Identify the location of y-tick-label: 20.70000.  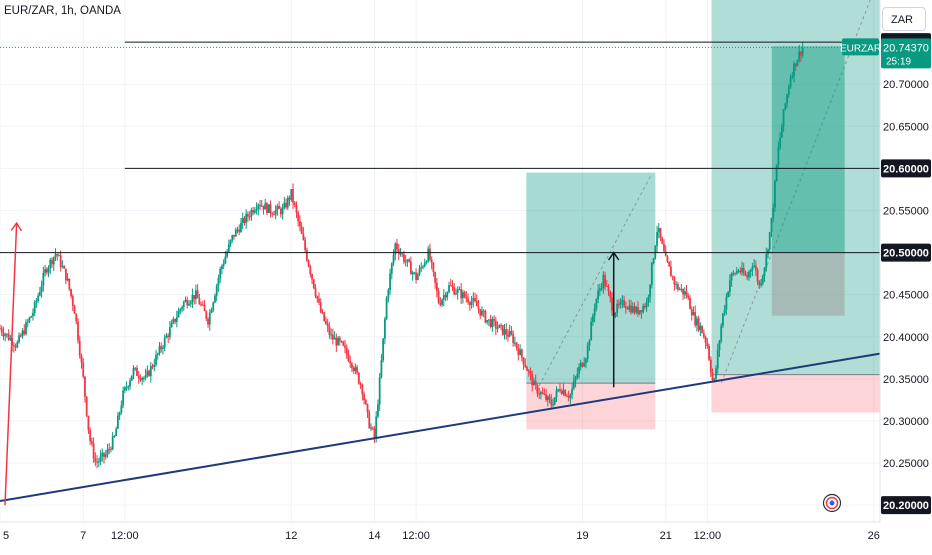
(906, 85).